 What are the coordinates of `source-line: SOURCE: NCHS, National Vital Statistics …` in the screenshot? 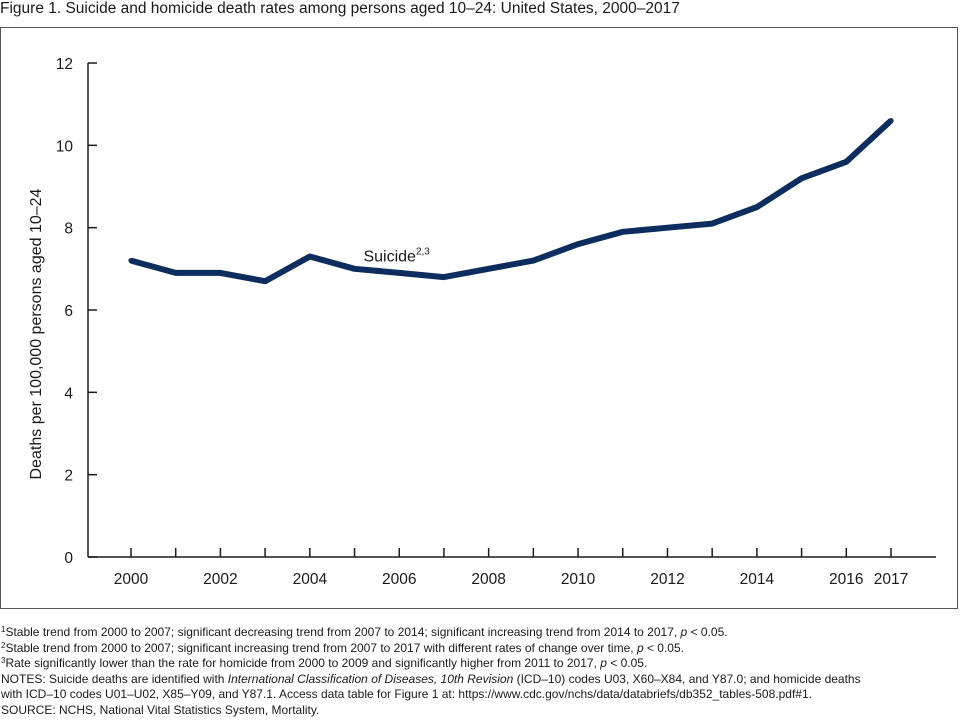 It's located at (160, 709).